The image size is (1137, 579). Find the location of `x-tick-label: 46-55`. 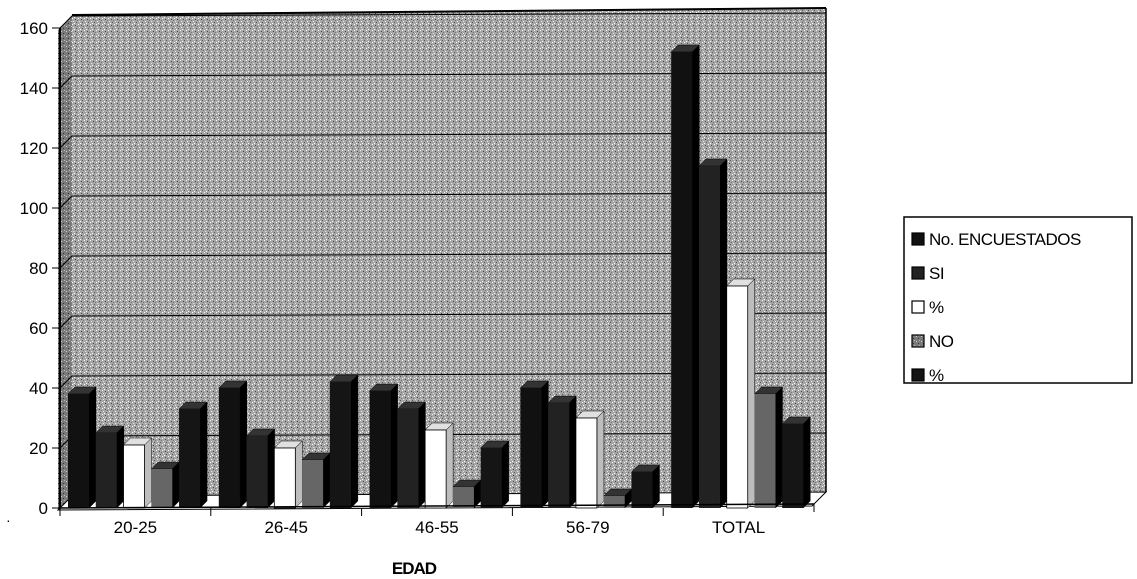

x-tick-label: 46-55 is located at coordinates (436, 527).